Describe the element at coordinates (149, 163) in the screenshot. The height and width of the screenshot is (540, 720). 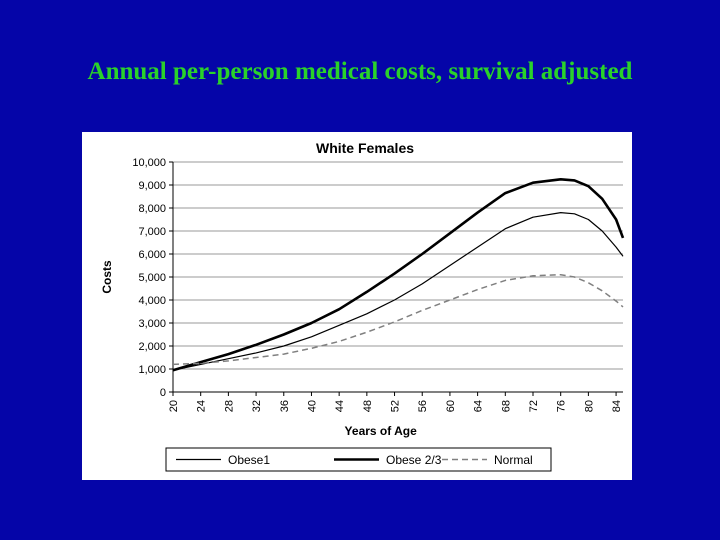
I see `y-tick-label: 10,000` at that location.